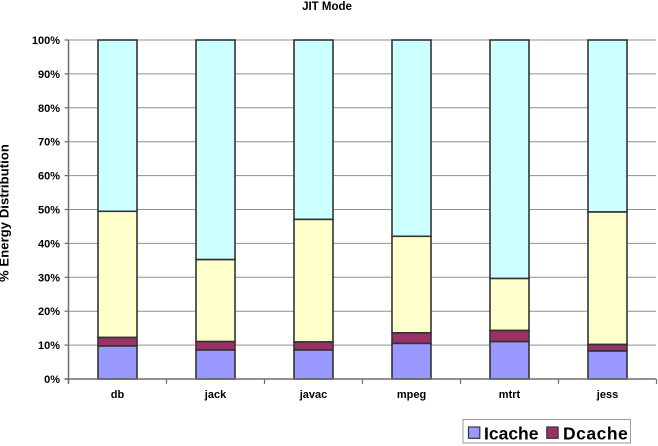  Describe the element at coordinates (607, 395) in the screenshot. I see `svg-text: jess` at that location.